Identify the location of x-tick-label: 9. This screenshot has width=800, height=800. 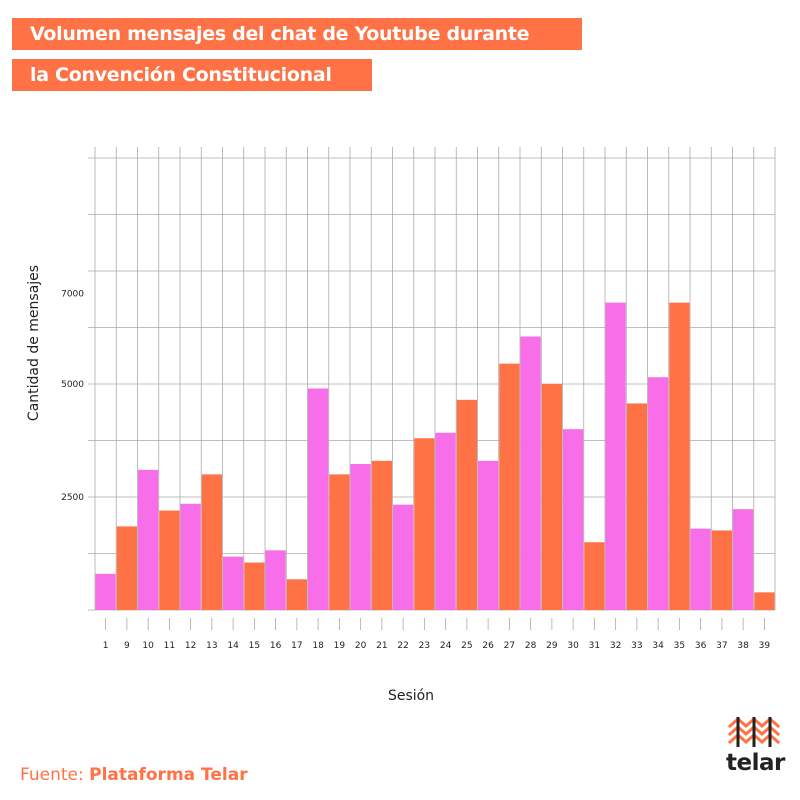
(127, 646).